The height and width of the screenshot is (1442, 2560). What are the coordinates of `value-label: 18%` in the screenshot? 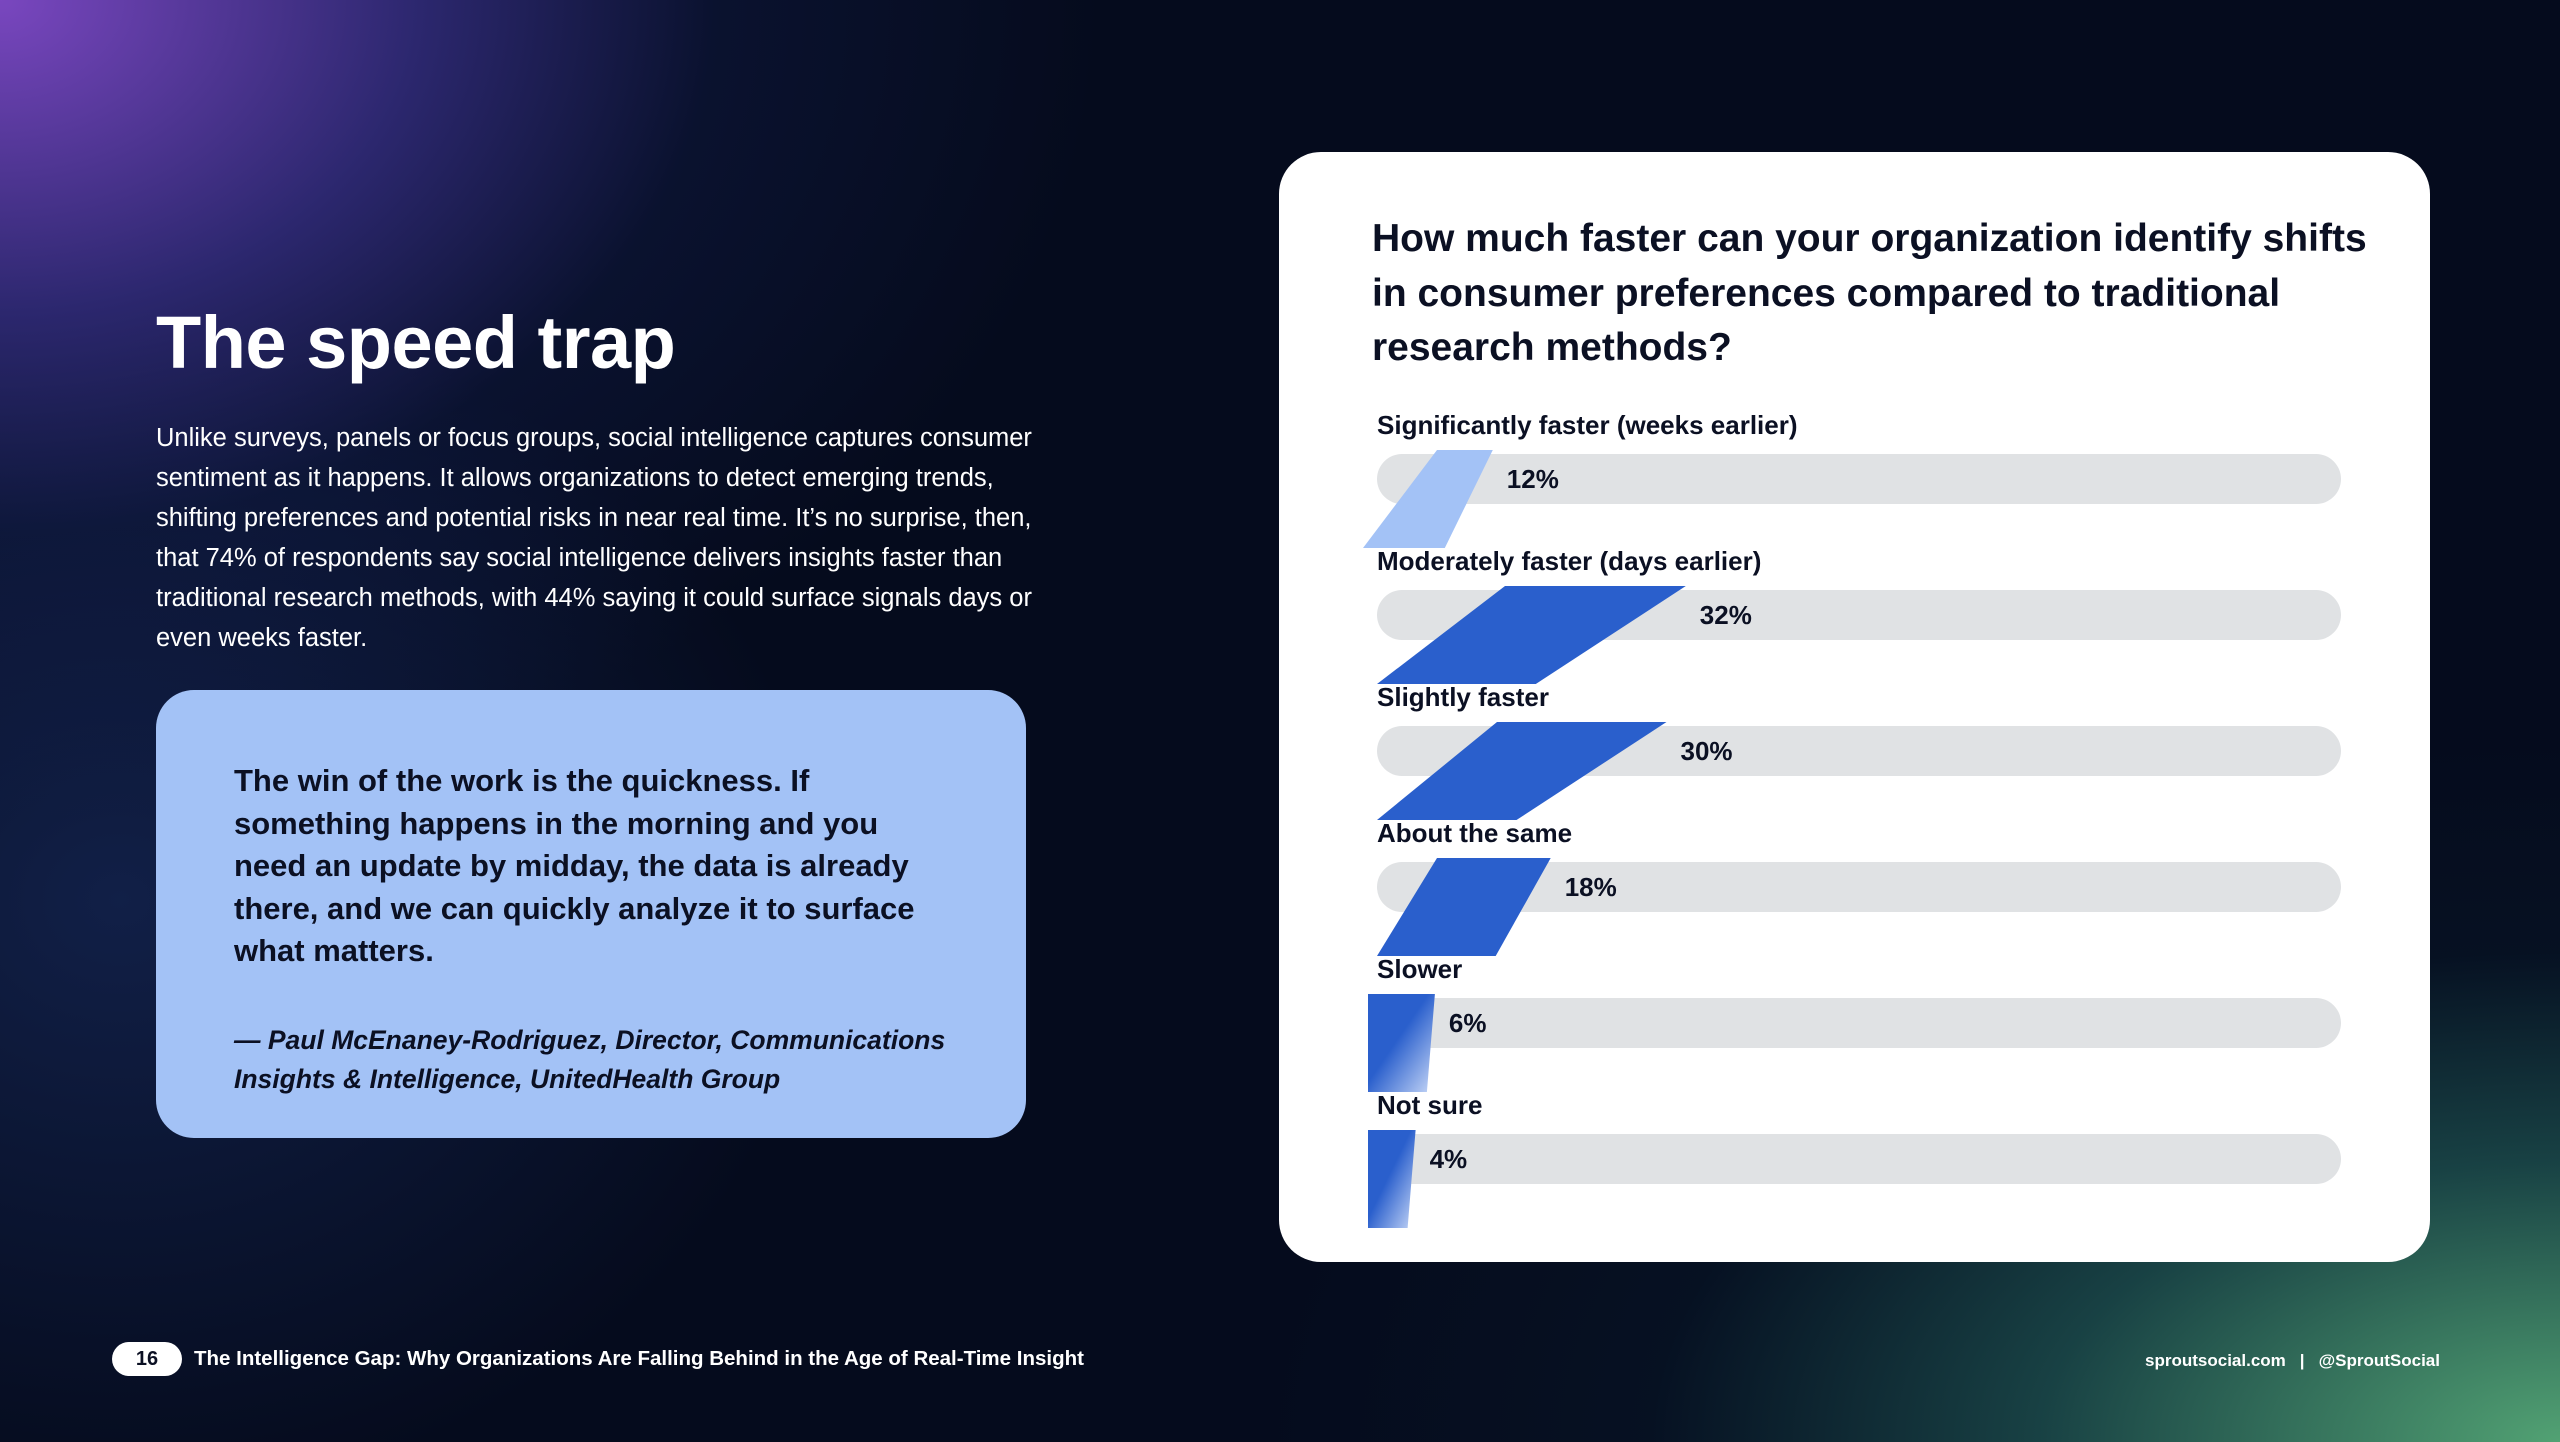 It's located at (1591, 887).